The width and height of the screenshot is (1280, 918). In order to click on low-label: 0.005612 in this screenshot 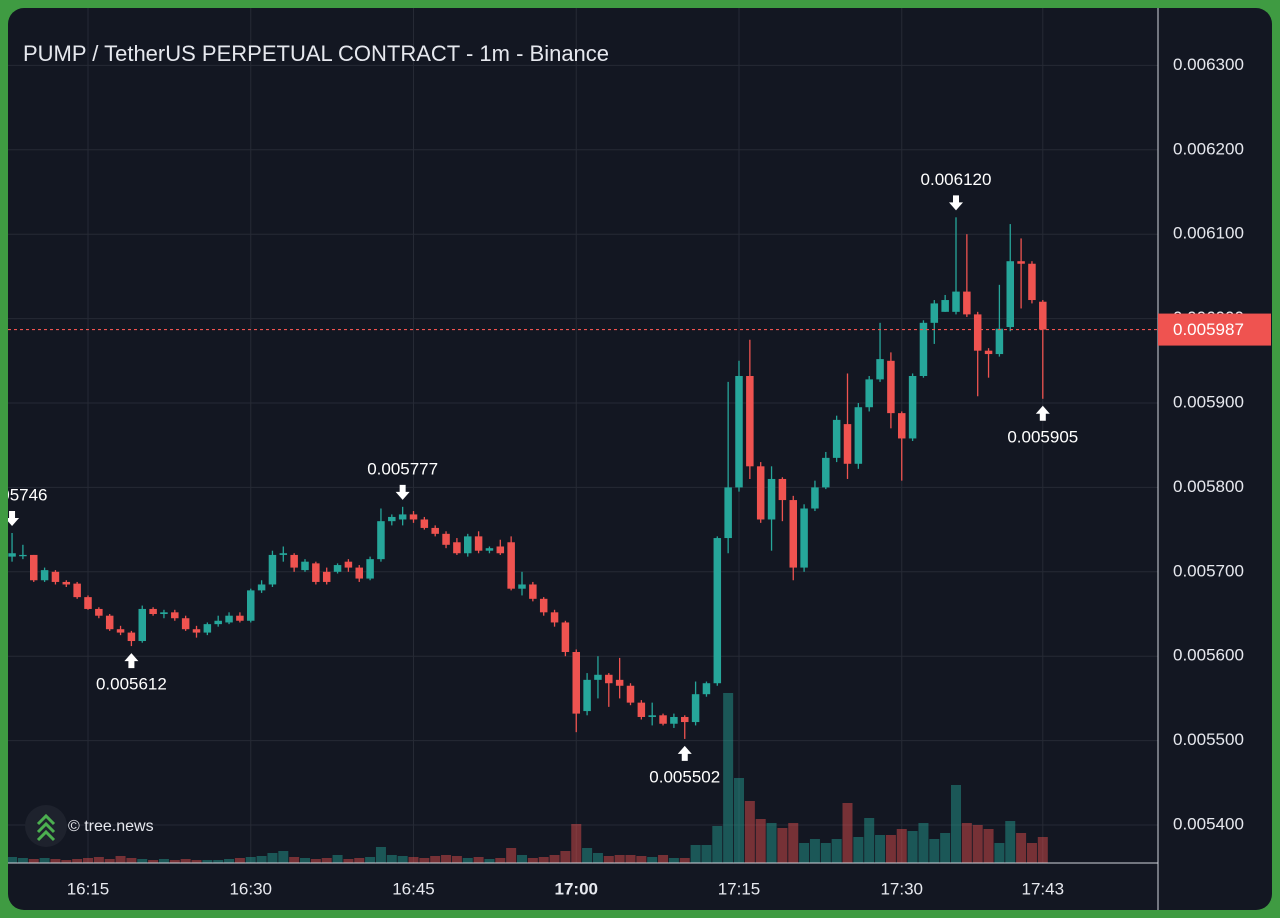, I will do `click(131, 684)`.